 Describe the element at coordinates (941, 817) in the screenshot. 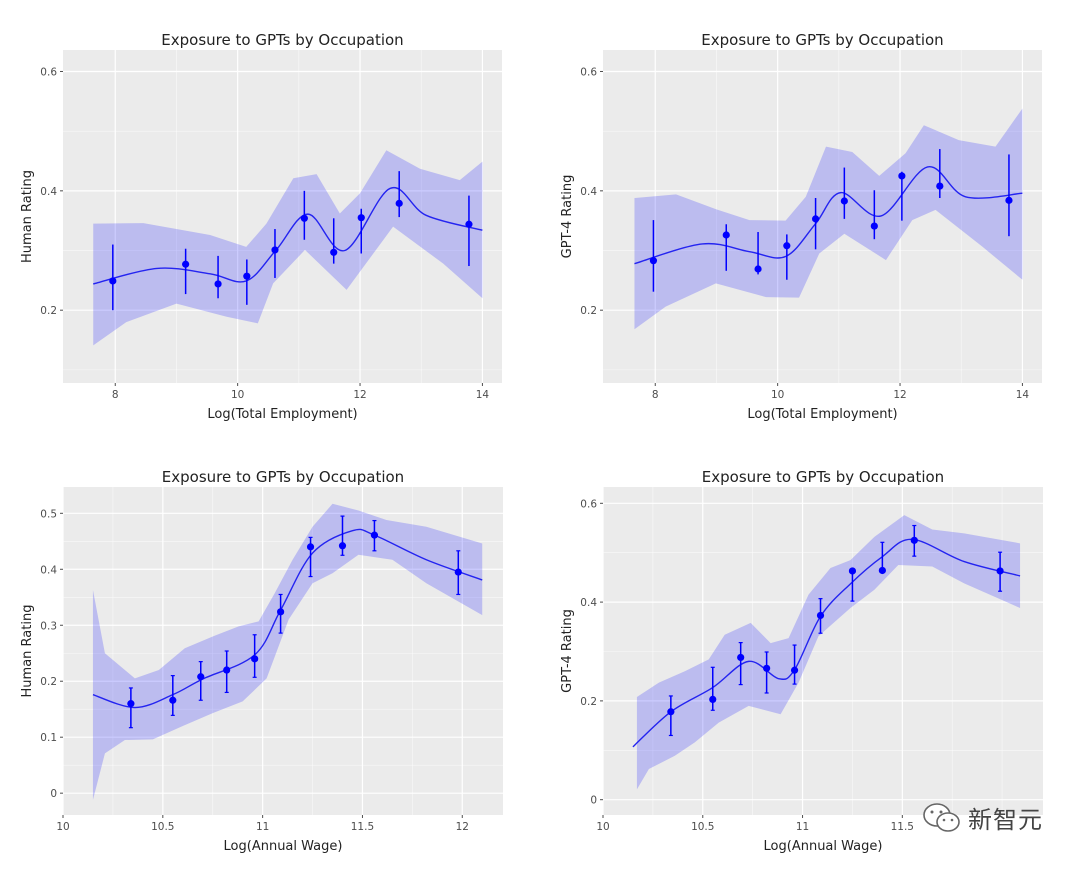

I see `wechat-icon` at that location.